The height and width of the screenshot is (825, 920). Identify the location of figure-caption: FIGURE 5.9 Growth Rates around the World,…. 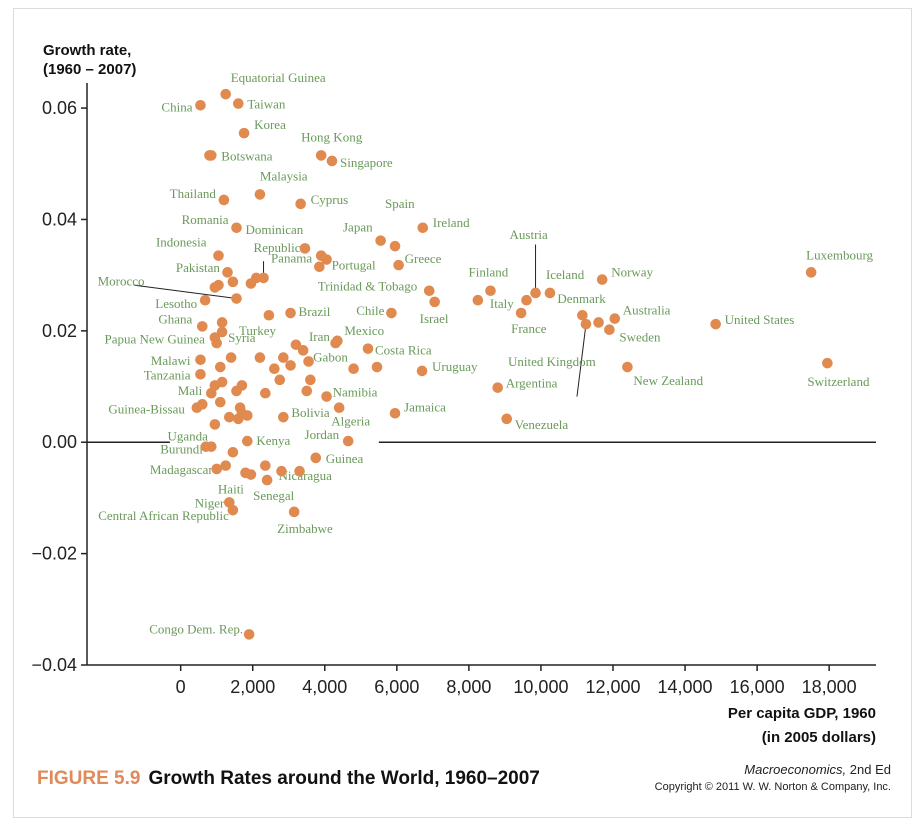
(288, 779).